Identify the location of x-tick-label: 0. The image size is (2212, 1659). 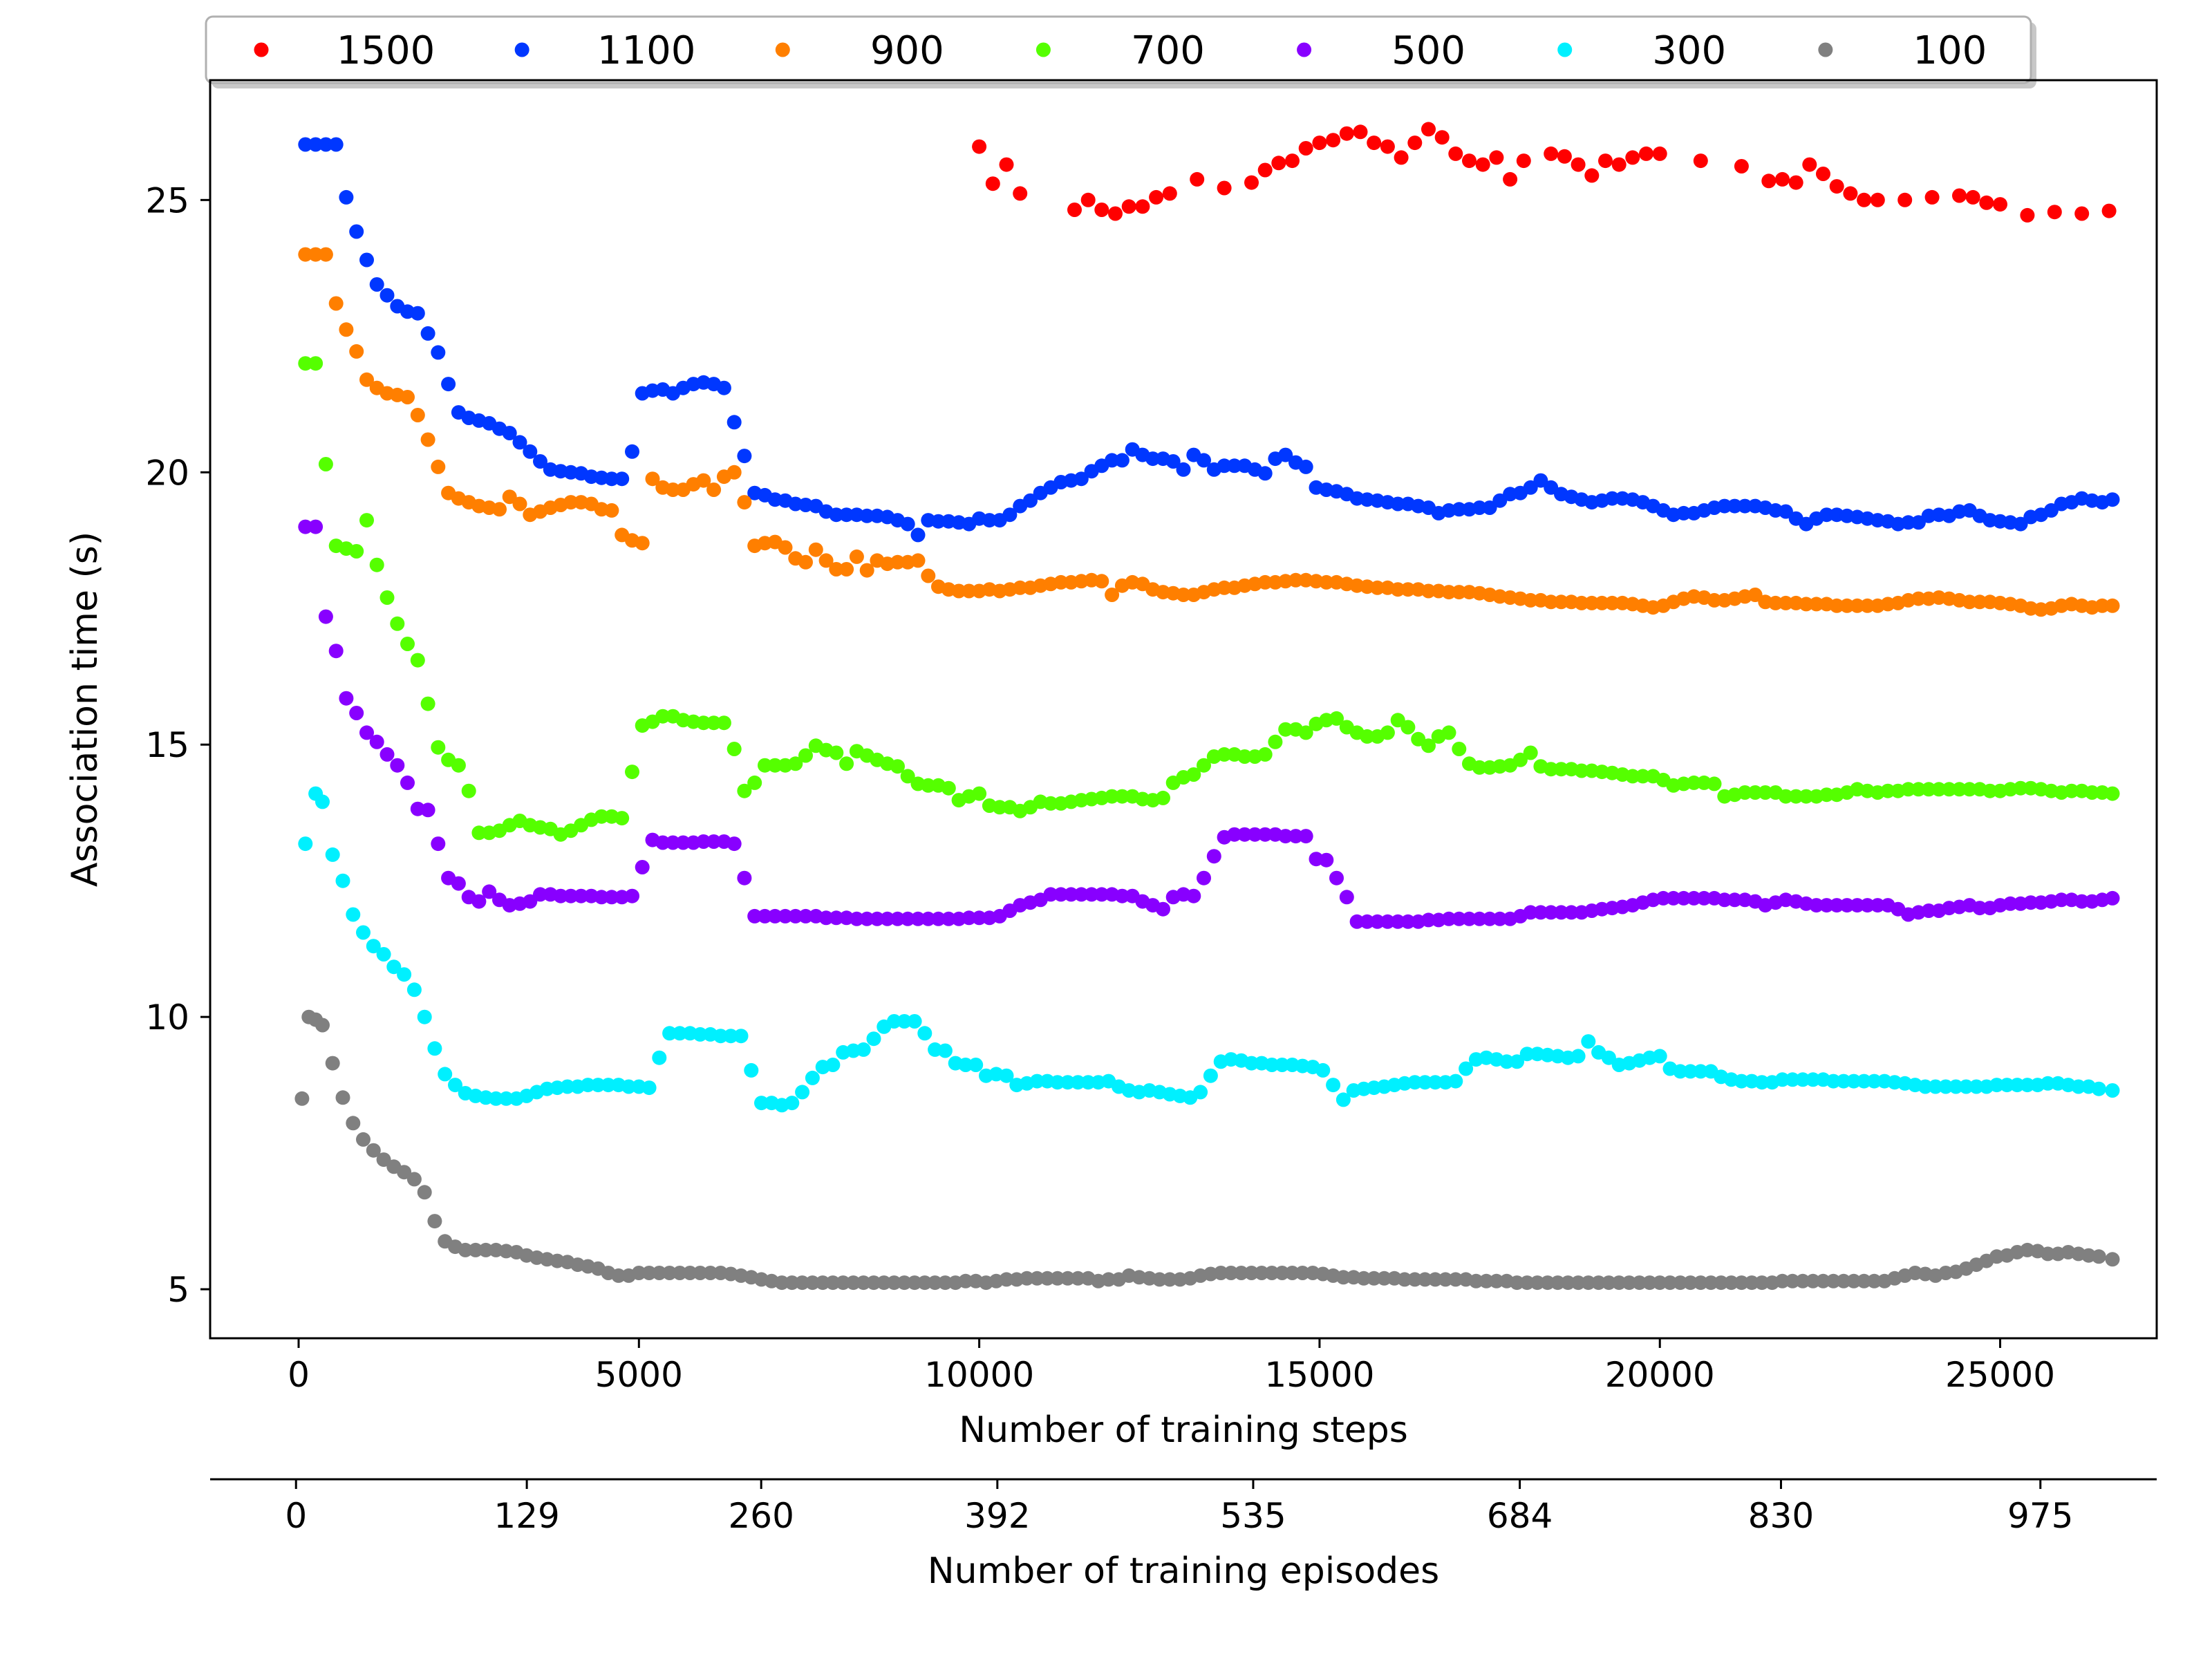
(299, 1375).